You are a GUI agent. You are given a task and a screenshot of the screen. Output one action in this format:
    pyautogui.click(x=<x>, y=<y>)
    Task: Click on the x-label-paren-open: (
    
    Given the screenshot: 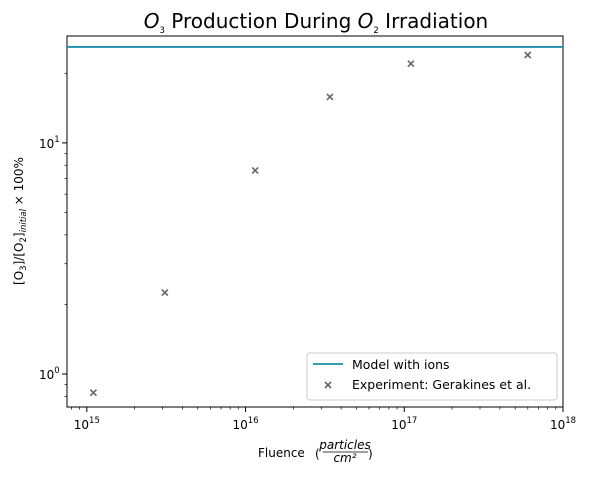 What is the action you would take?
    pyautogui.click(x=317, y=454)
    